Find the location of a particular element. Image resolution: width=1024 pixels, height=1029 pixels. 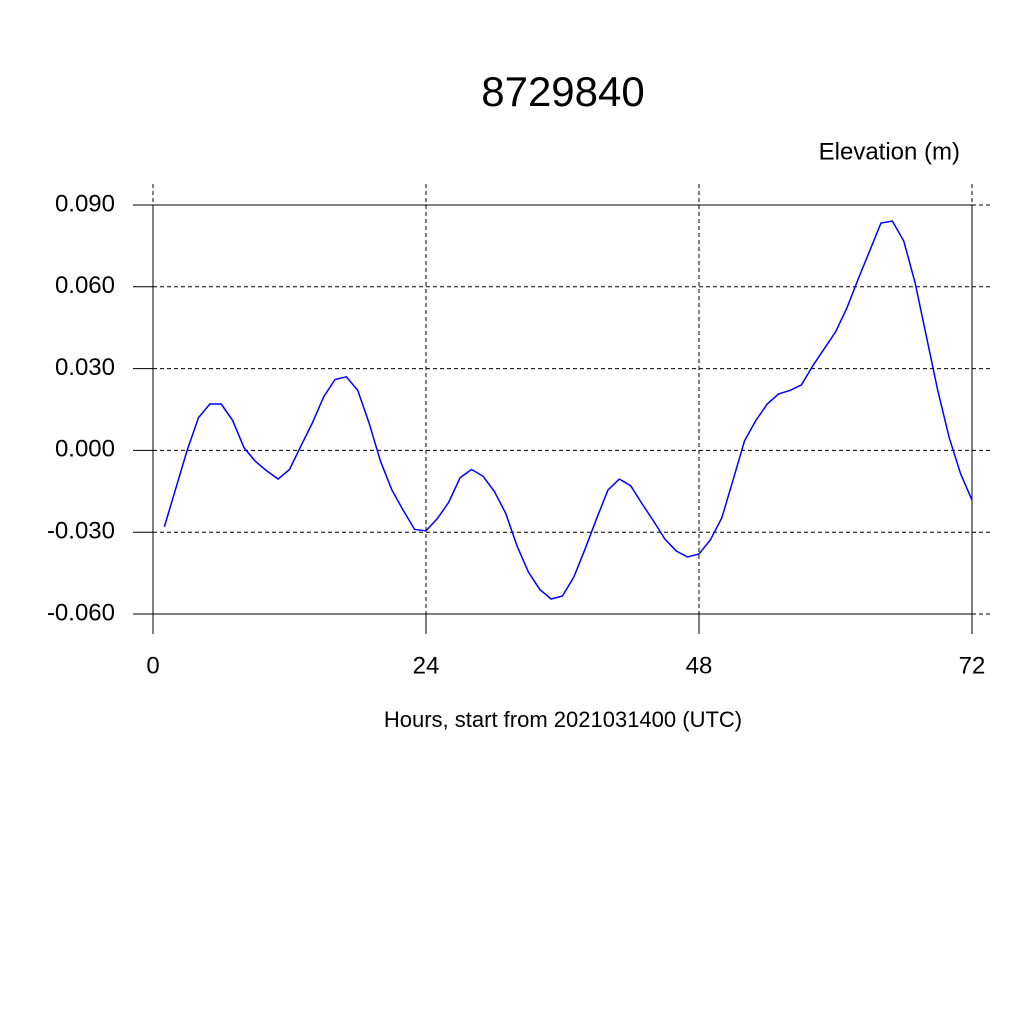

x-axis-label: Hours, start from 2021031400 (UTC) is located at coordinates (563, 719).